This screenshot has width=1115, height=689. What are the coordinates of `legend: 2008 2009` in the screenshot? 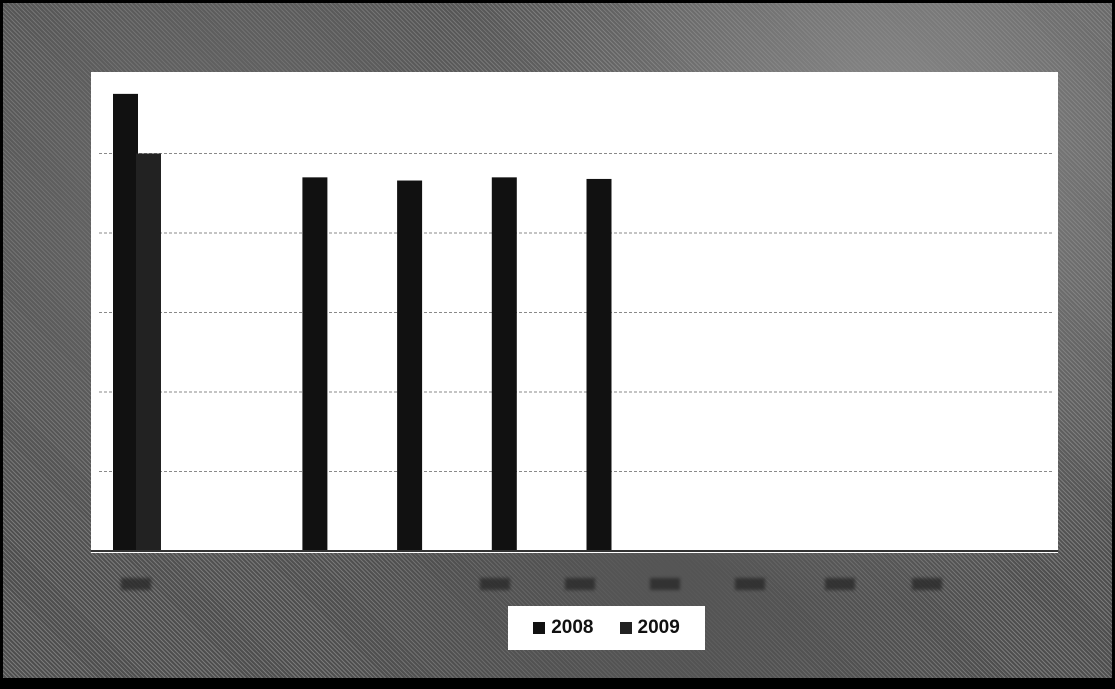 It's located at (606, 628).